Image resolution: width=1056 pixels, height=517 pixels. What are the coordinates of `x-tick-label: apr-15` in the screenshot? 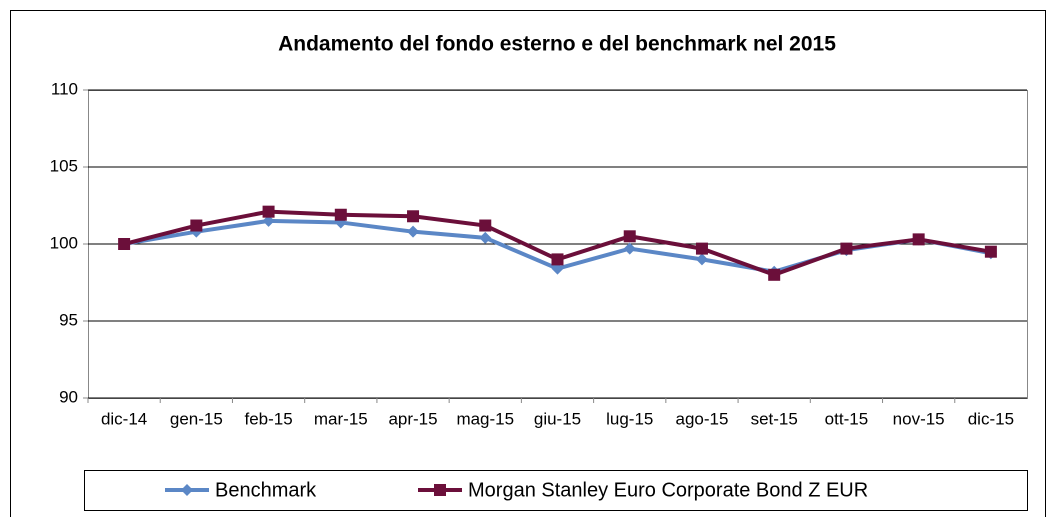 It's located at (412, 418).